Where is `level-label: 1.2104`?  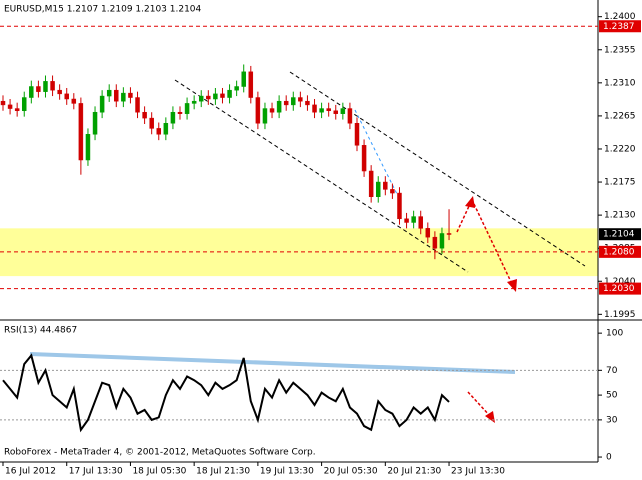
level-label: 1.2104 is located at coordinates (619, 235).